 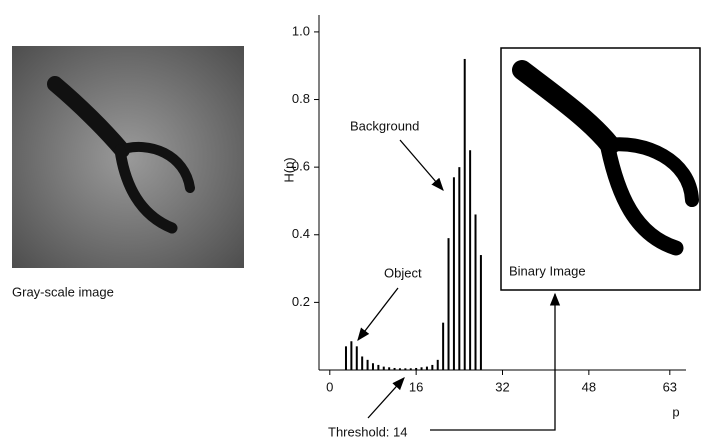 What do you see at coordinates (301, 166) in the screenshot?
I see `y-tick-label: 0.6` at bounding box center [301, 166].